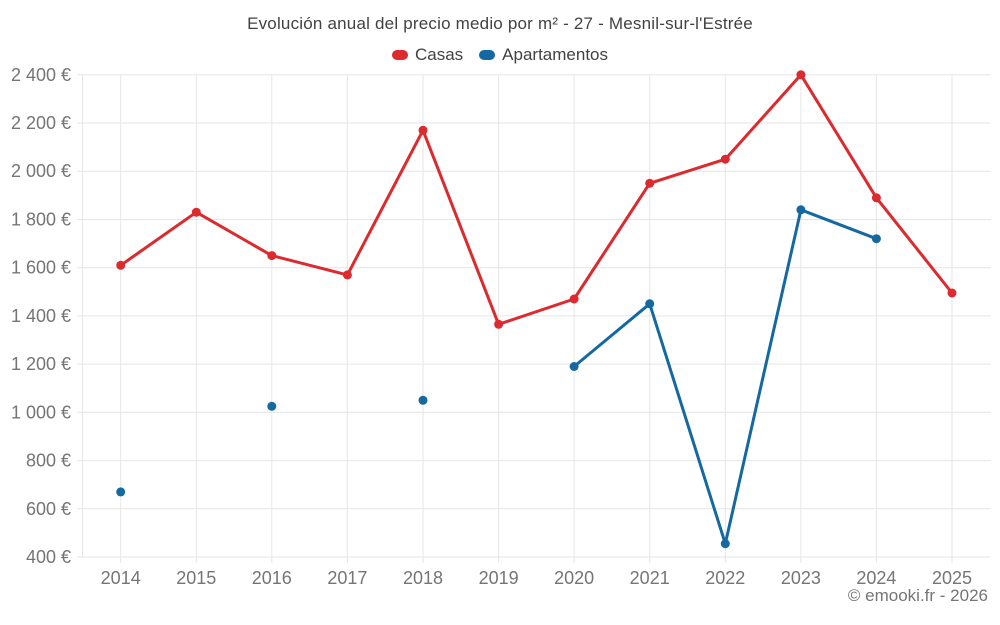  What do you see at coordinates (499, 578) in the screenshot?
I see `x-axis-label-2019: 2019` at bounding box center [499, 578].